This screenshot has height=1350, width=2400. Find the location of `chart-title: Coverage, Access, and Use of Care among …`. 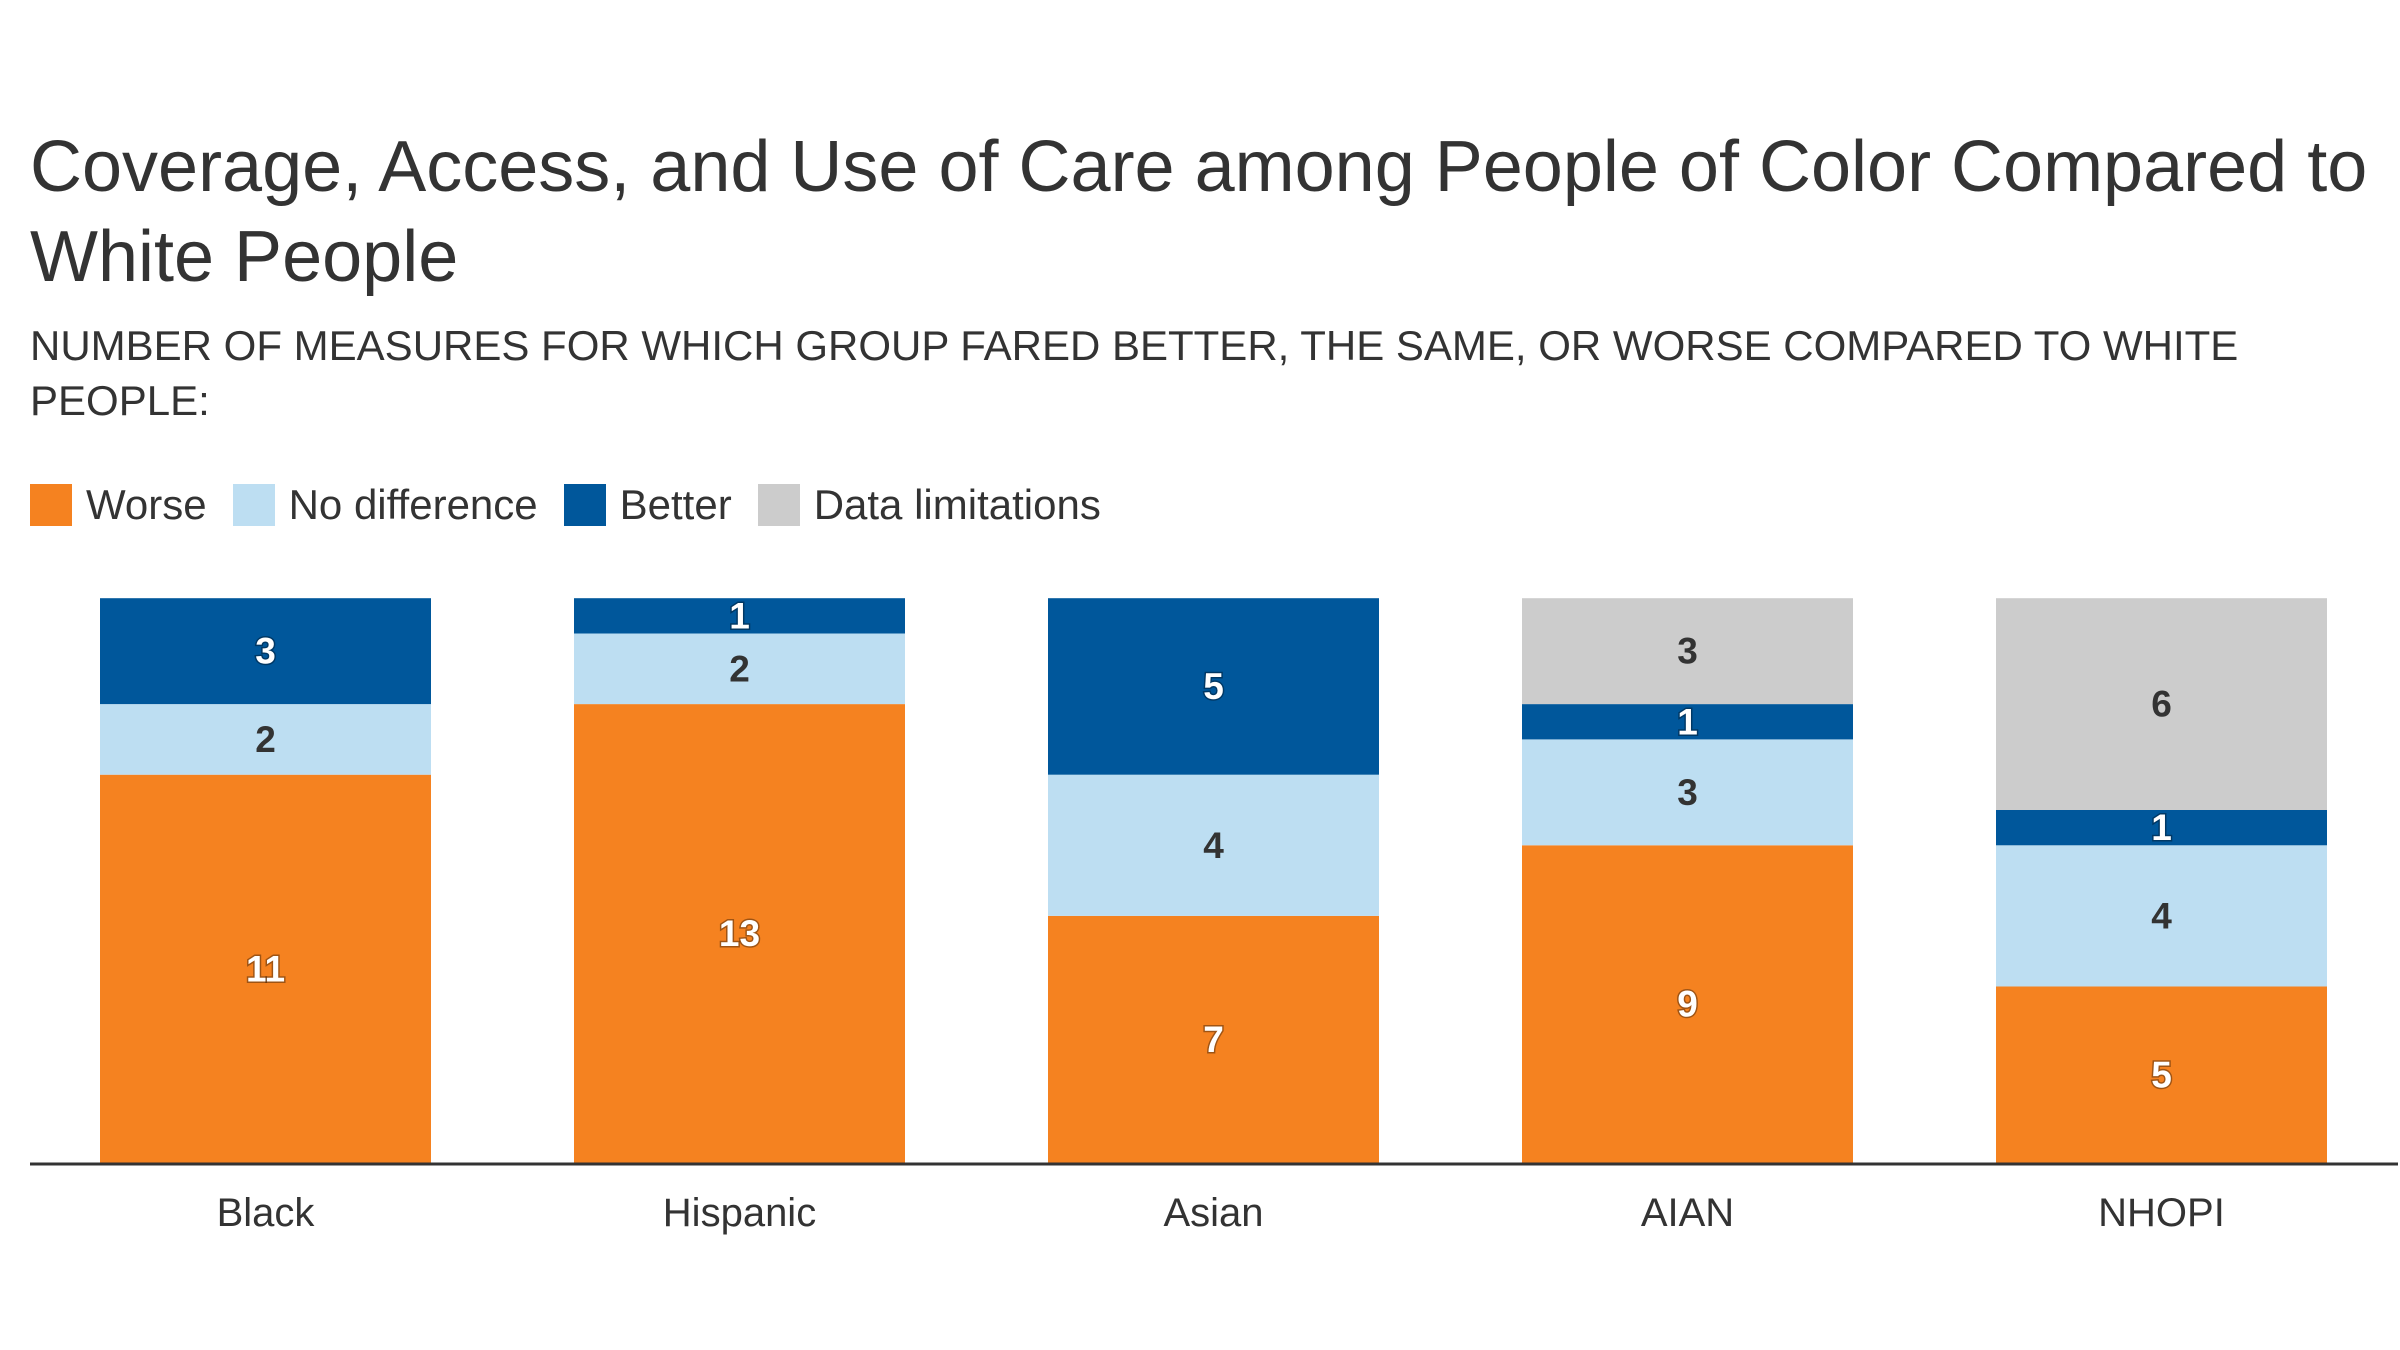

chart-title: Coverage, Access, and Use of Care among … is located at coordinates (1199, 212).